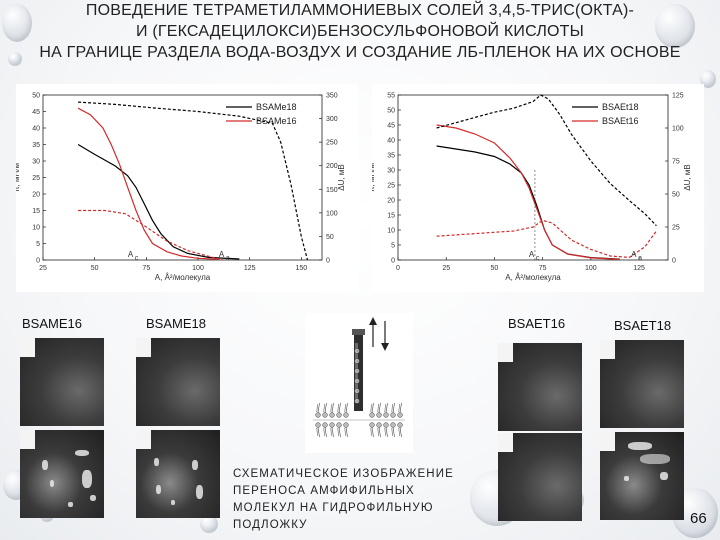 The width and height of the screenshot is (720, 540). Describe the element at coordinates (391, 111) in the screenshot. I see `y-tick-label: 50` at that location.